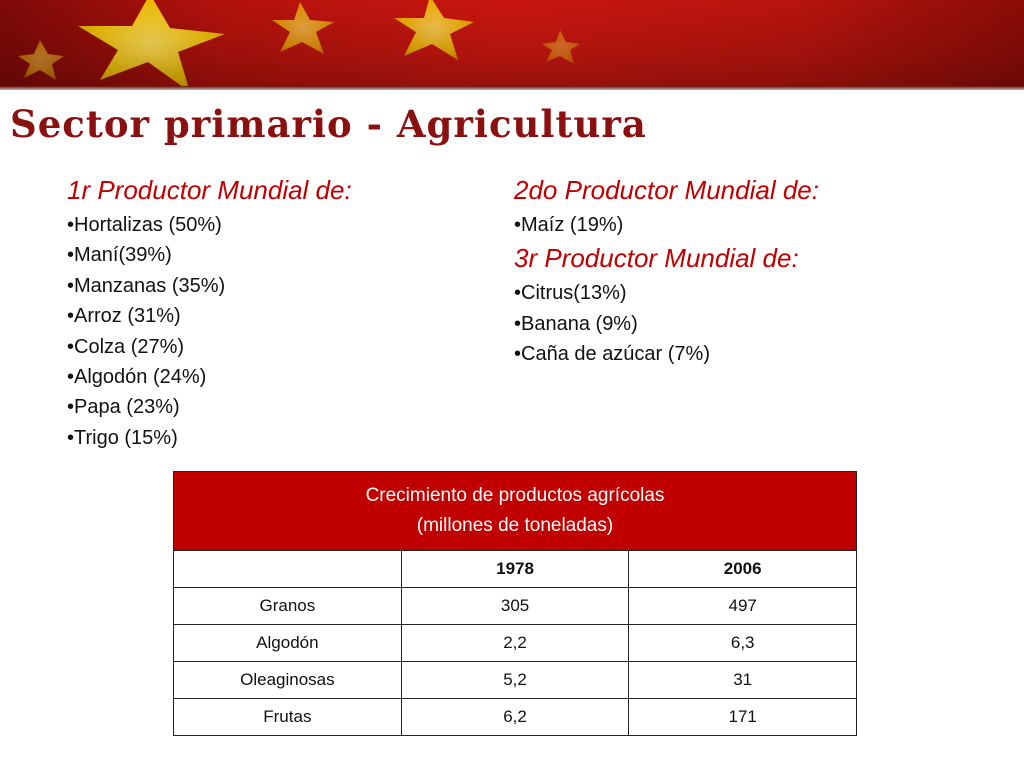 The width and height of the screenshot is (1024, 768). What do you see at coordinates (277, 255) in the screenshot?
I see `list-item: Maní(39%)` at bounding box center [277, 255].